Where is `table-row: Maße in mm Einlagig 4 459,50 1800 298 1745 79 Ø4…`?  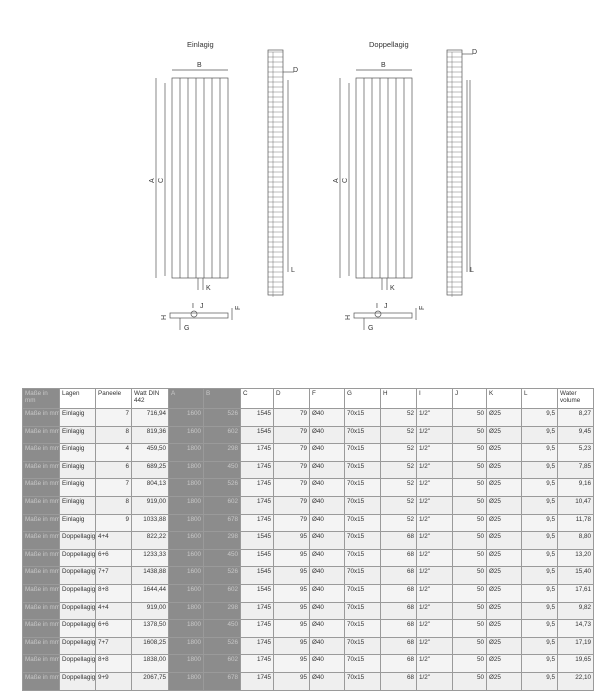 table-row: Maße in mm Einlagig 4 459,50 1800 298 1745 79 Ø4… is located at coordinates (308, 452).